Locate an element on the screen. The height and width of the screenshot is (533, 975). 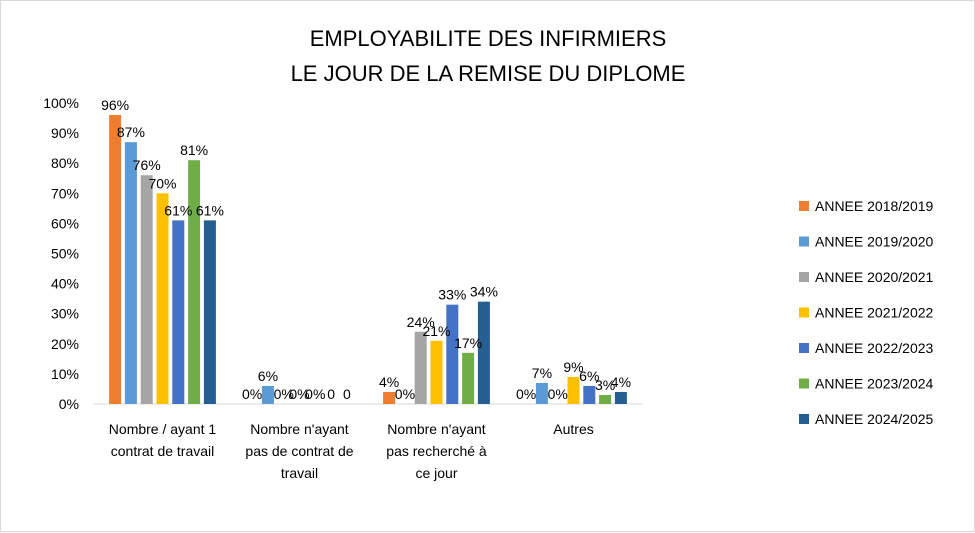
category-label-line: Autres is located at coordinates (573, 429).